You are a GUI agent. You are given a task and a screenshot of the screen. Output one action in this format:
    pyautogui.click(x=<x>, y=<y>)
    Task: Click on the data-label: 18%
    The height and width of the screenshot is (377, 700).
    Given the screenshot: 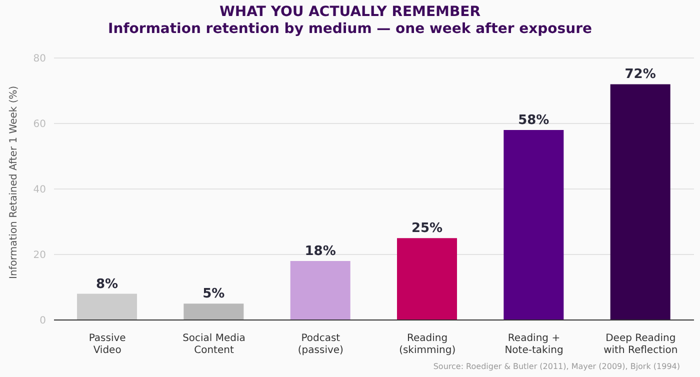 What is the action you would take?
    pyautogui.click(x=320, y=252)
    